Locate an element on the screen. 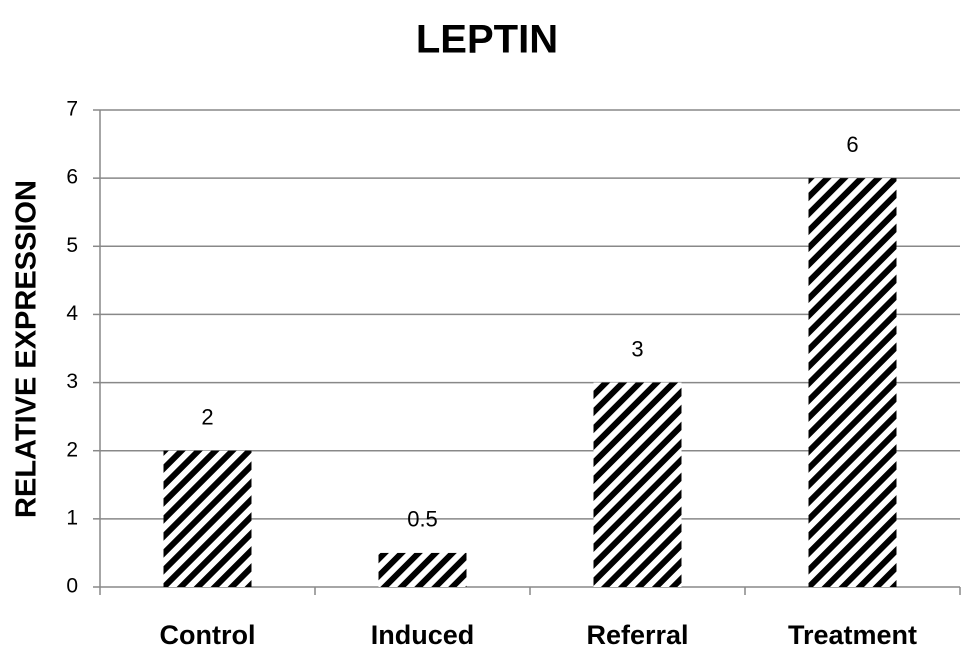  data-label: 3 is located at coordinates (637, 348).